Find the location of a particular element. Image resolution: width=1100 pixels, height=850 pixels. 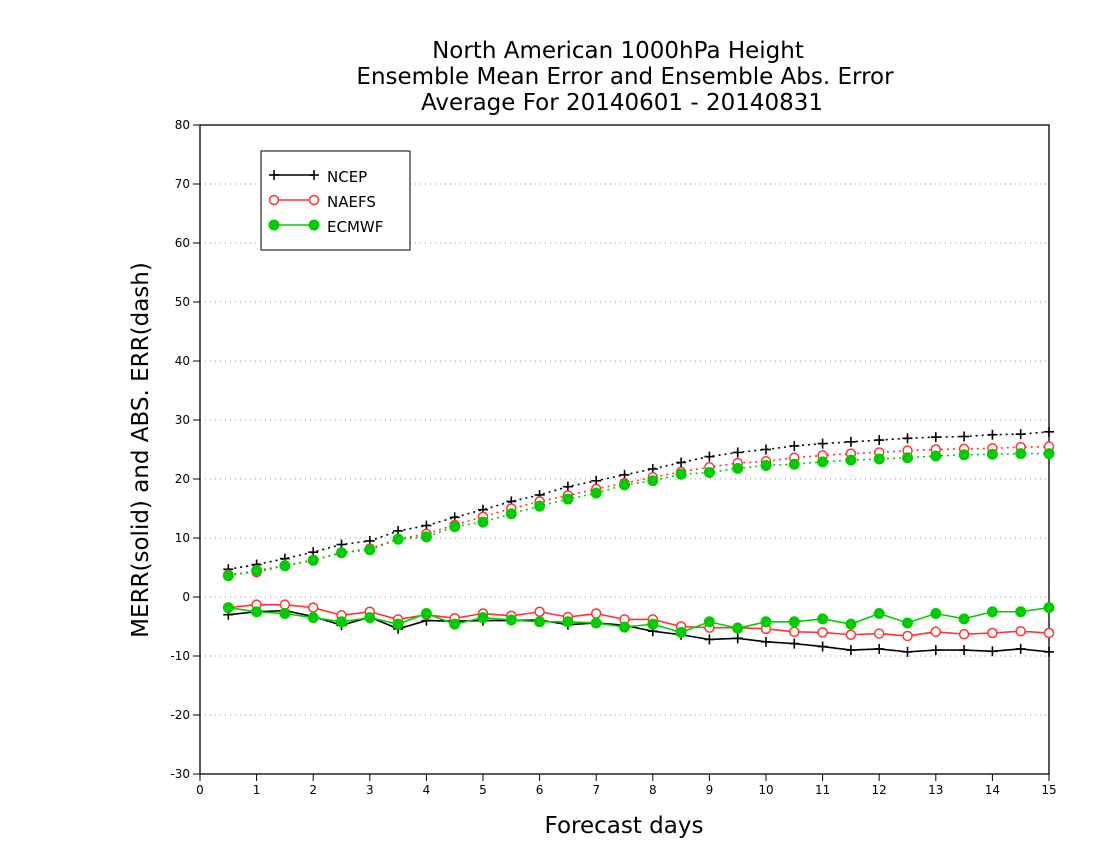

y-tick-label: 10 is located at coordinates (182, 538).